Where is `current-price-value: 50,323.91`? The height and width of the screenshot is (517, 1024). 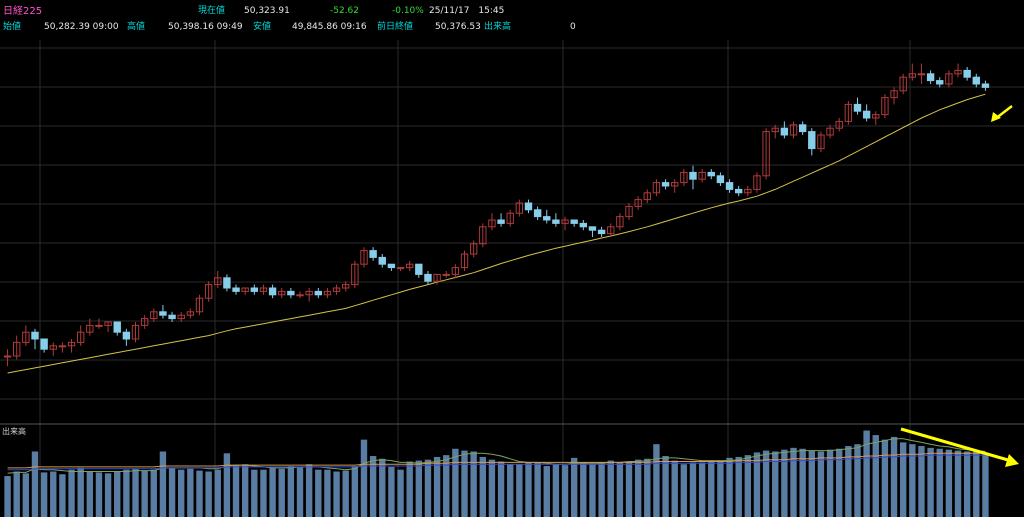
current-price-value: 50,323.91 is located at coordinates (267, 11).